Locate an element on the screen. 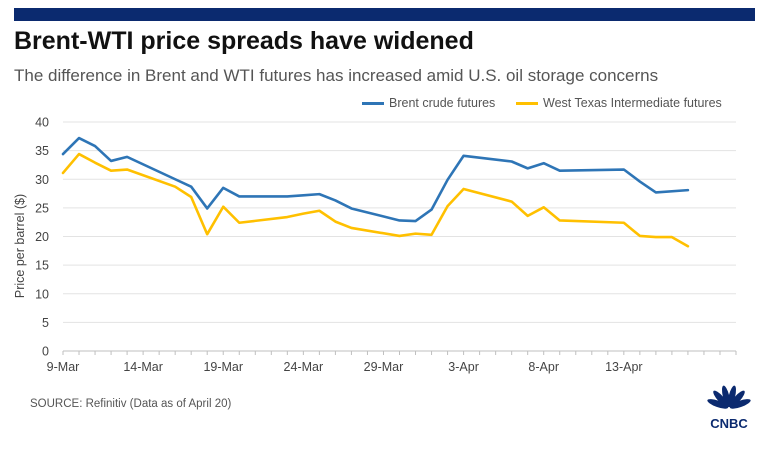 The width and height of the screenshot is (771, 449). y-tick-label: 20 is located at coordinates (42, 237).